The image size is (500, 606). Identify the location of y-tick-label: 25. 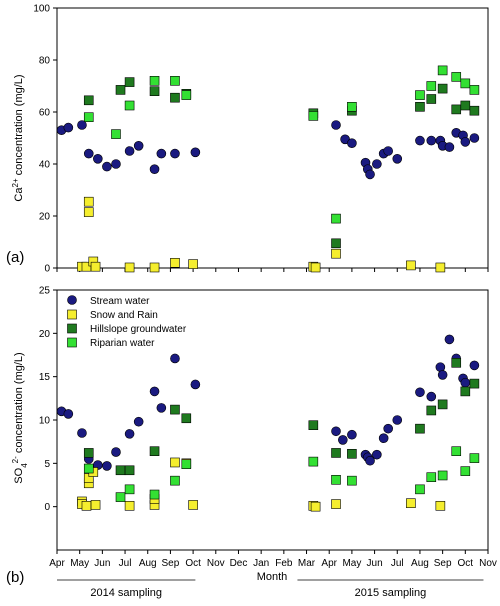
(45, 291).